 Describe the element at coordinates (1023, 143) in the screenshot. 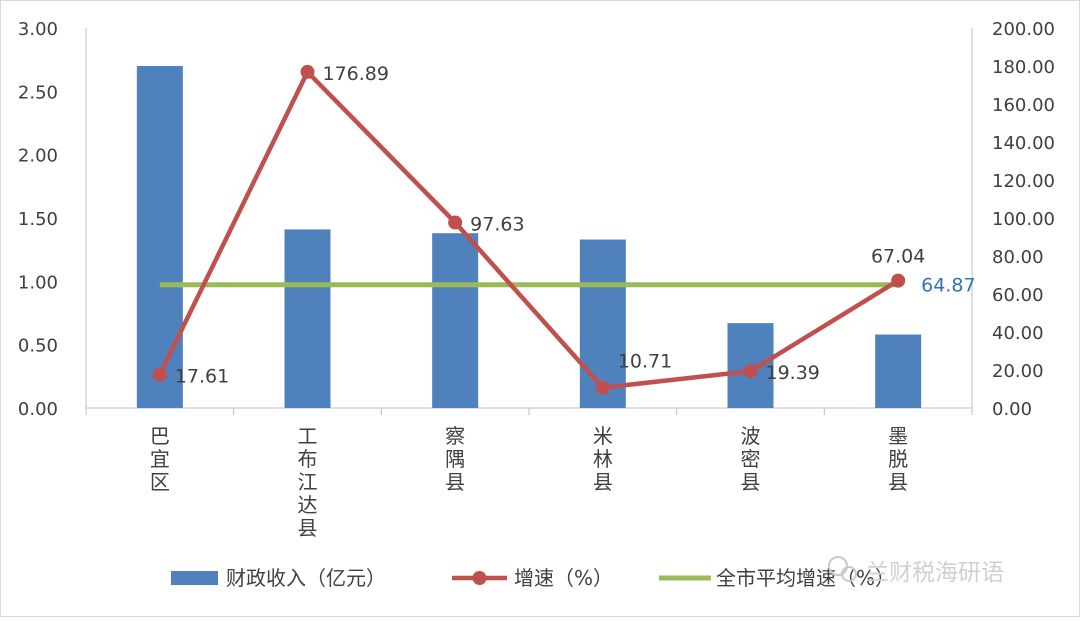

I see `y-right-tick-label: 140.00` at that location.